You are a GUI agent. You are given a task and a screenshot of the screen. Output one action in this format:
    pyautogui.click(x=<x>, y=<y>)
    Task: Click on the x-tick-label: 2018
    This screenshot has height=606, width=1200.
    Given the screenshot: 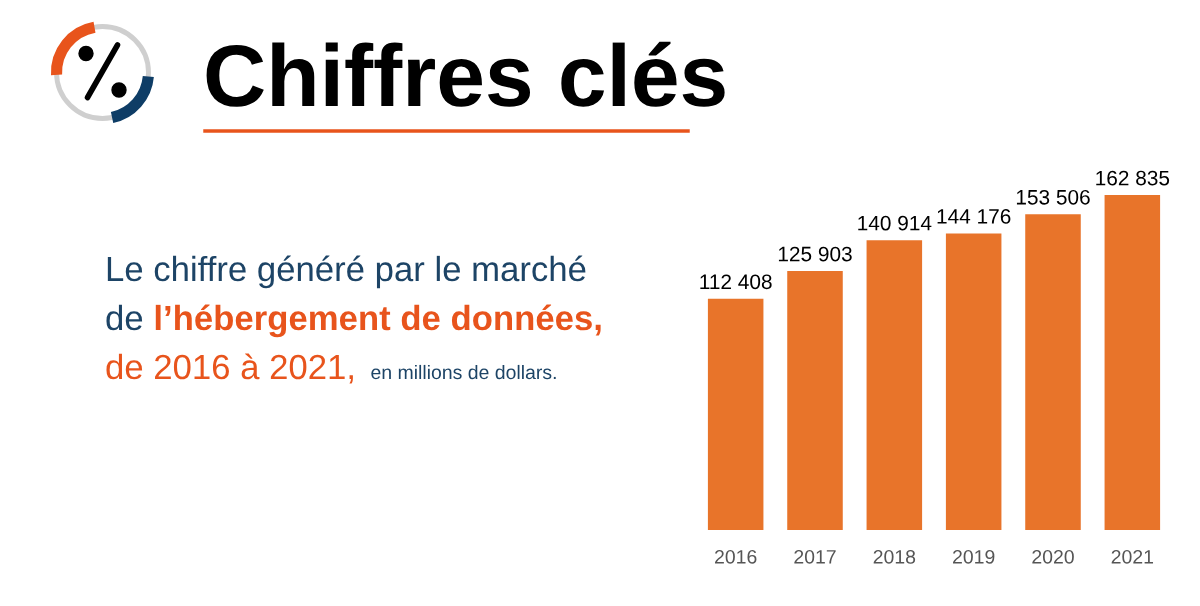 What is the action you would take?
    pyautogui.click(x=894, y=556)
    